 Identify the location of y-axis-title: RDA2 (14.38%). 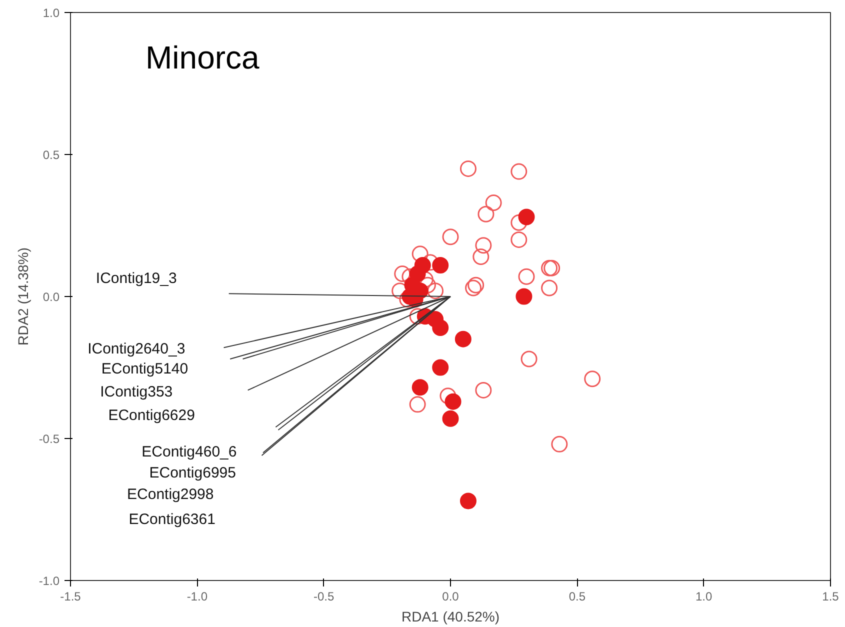
(22, 296).